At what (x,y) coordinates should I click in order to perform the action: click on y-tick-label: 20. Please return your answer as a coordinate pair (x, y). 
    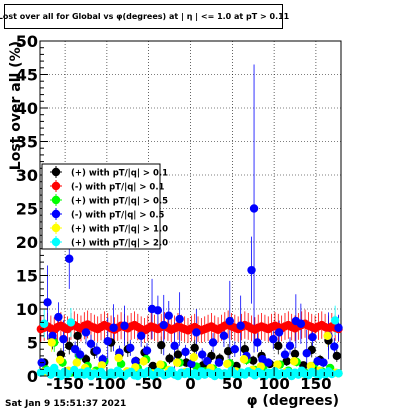
    Looking at the image, I should click on (27, 242).